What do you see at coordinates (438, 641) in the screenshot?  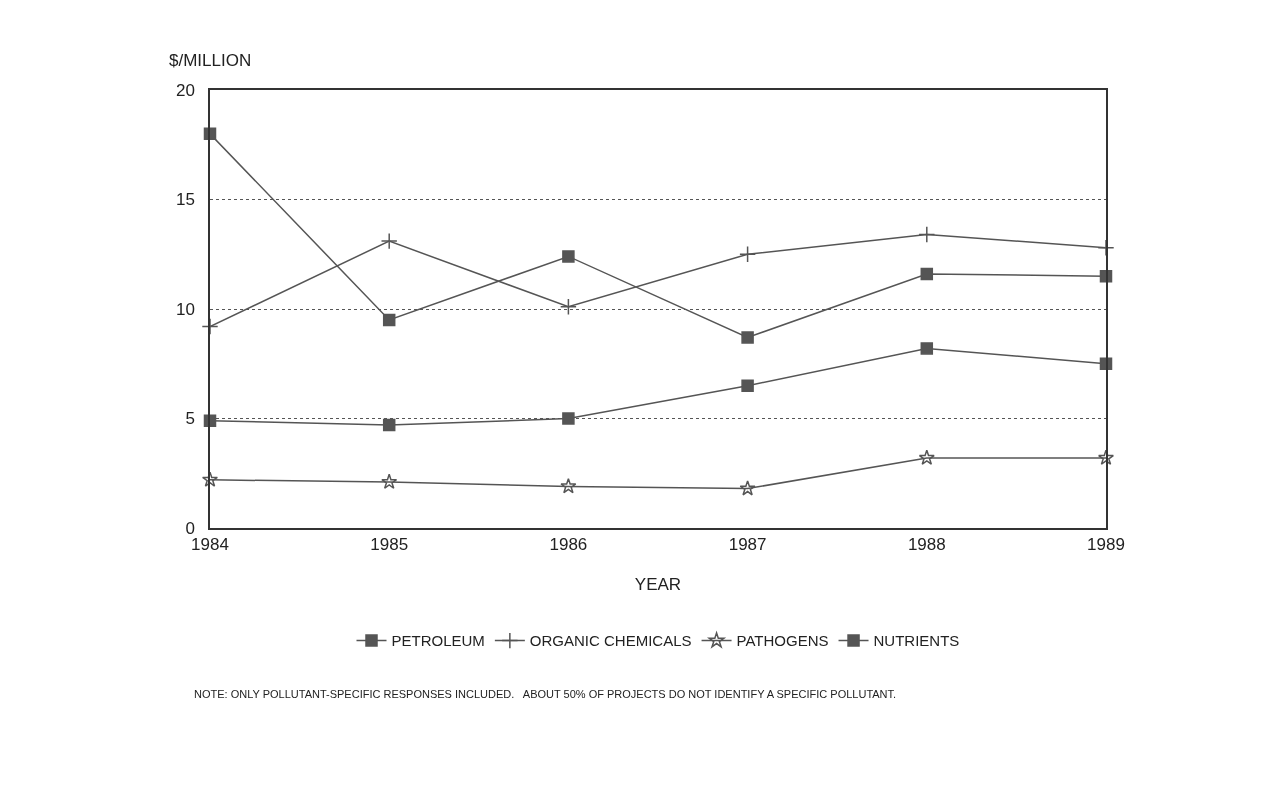 I see `legend-label: PETROLEUM` at bounding box center [438, 641].